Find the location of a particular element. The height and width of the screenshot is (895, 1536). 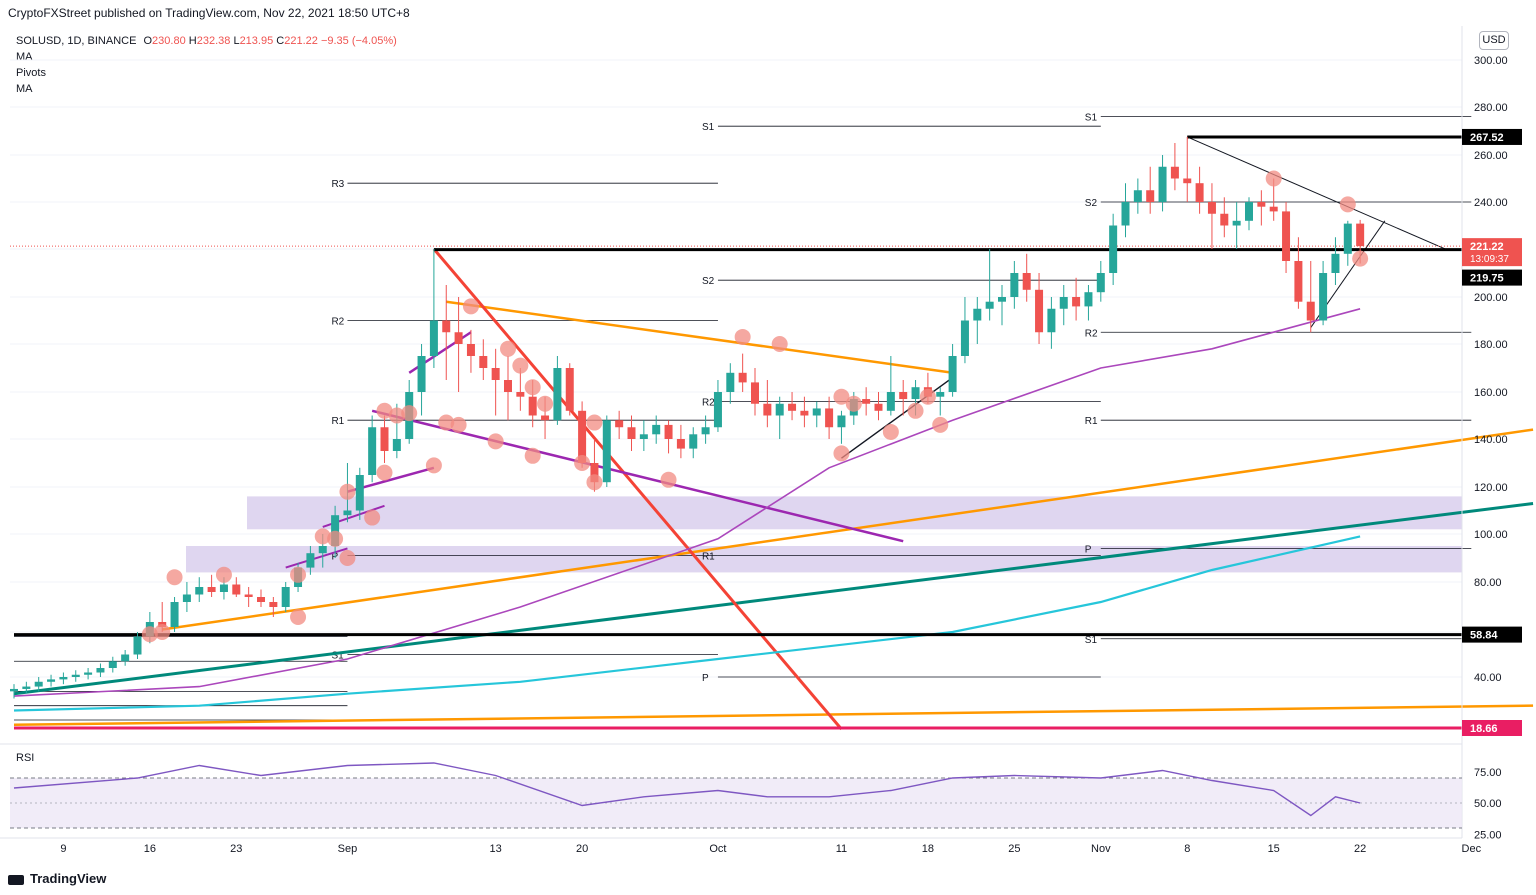

time-tick-1: 16 is located at coordinates (150, 849).